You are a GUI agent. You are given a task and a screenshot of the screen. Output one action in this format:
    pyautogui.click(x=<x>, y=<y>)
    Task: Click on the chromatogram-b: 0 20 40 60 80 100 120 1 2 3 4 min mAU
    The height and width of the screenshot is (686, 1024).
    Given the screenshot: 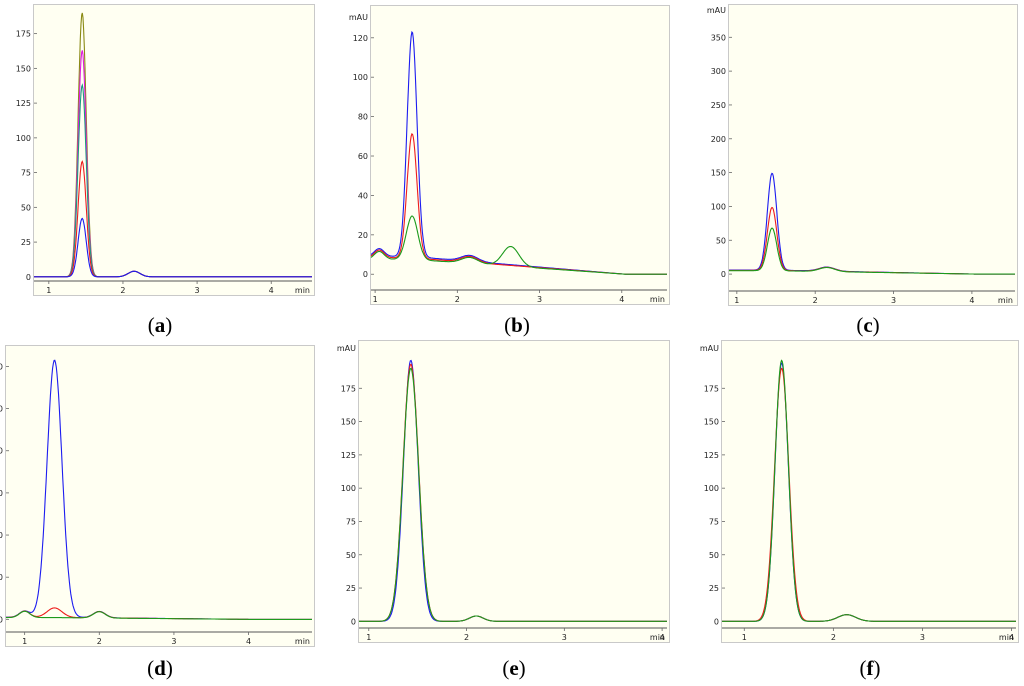 What is the action you would take?
    pyautogui.click(x=508, y=158)
    